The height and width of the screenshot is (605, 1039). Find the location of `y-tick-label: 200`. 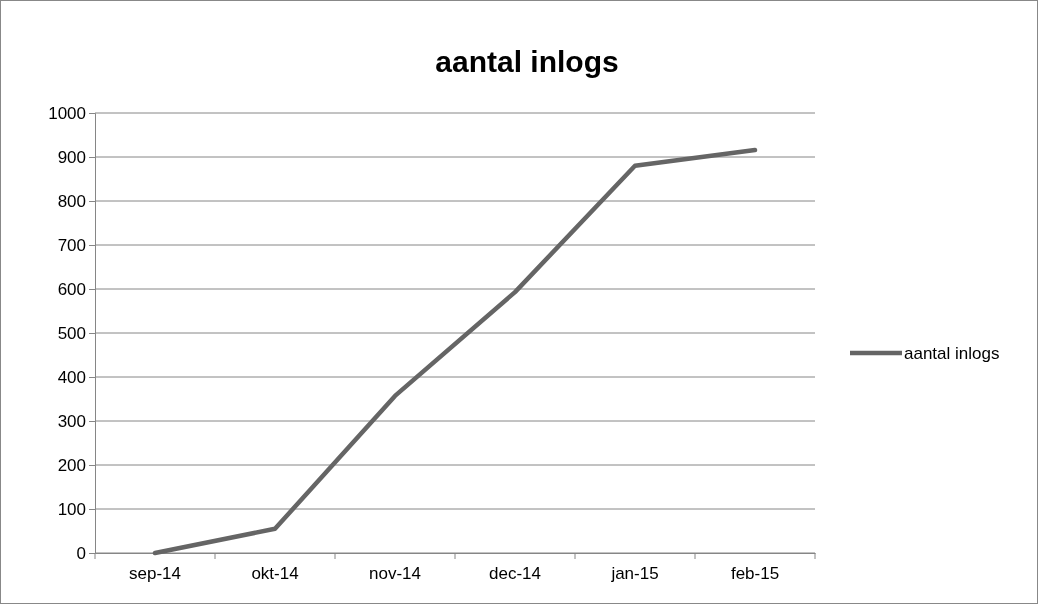

y-tick-label: 200 is located at coordinates (71, 465).